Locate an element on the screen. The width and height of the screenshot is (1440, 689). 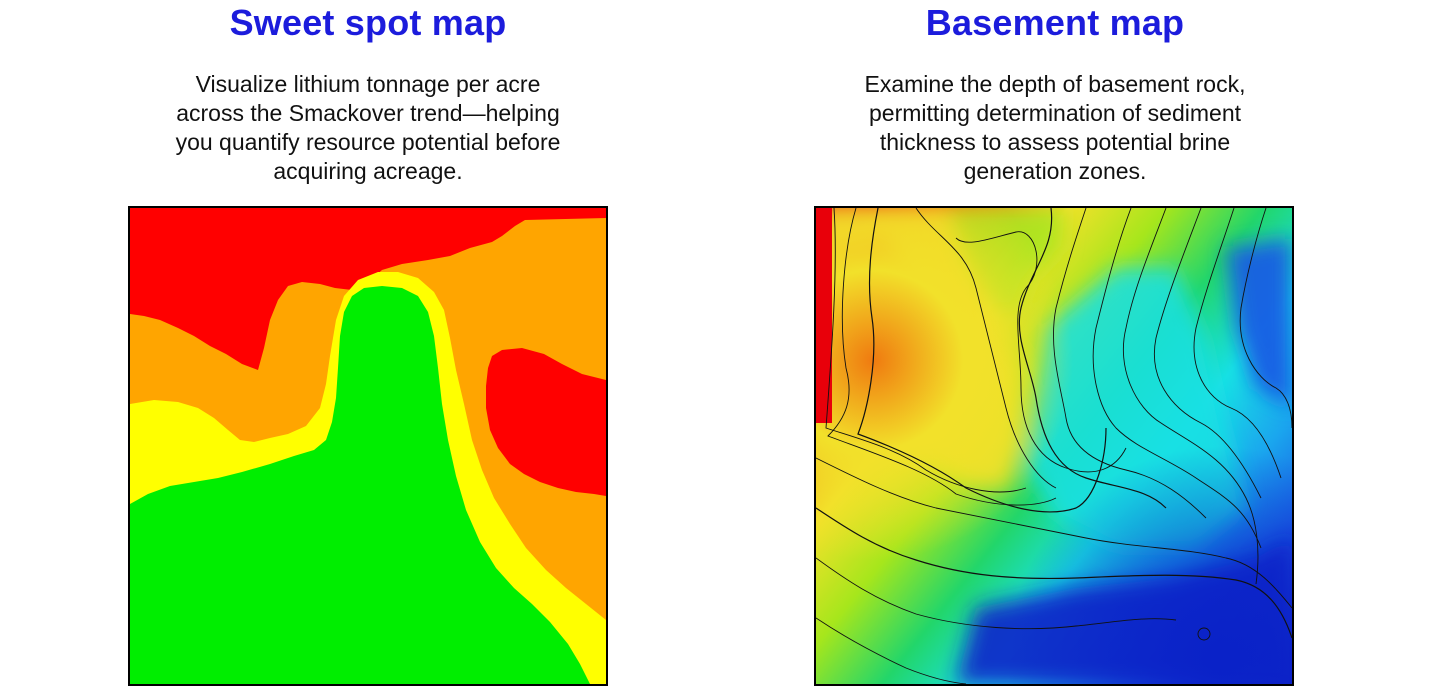
red-zone-east is located at coordinates (546, 422).